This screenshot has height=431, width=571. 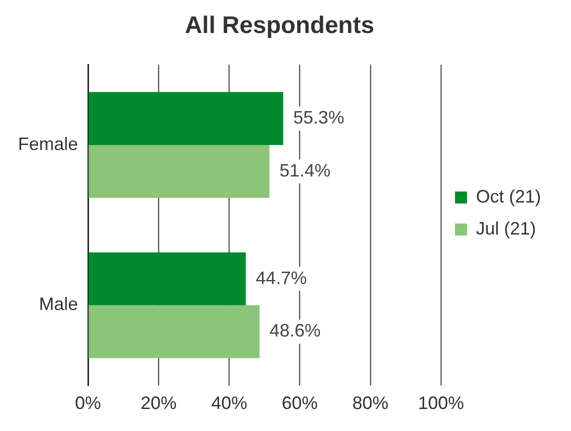 I want to click on legend-label: Jul (21), so click(x=506, y=228).